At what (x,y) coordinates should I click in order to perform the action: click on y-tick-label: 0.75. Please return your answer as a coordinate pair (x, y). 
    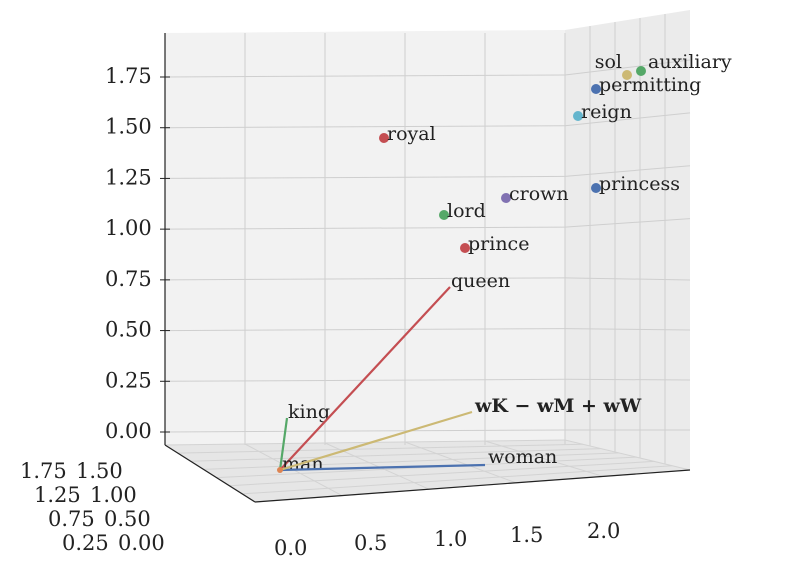
    Looking at the image, I should click on (71, 519).